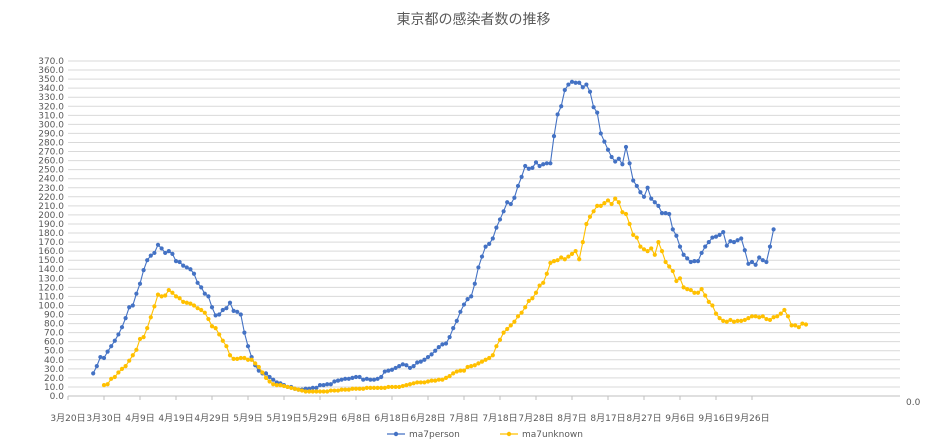 This screenshot has height=446, width=947. I want to click on y-tick-label: 190.0, so click(51, 225).